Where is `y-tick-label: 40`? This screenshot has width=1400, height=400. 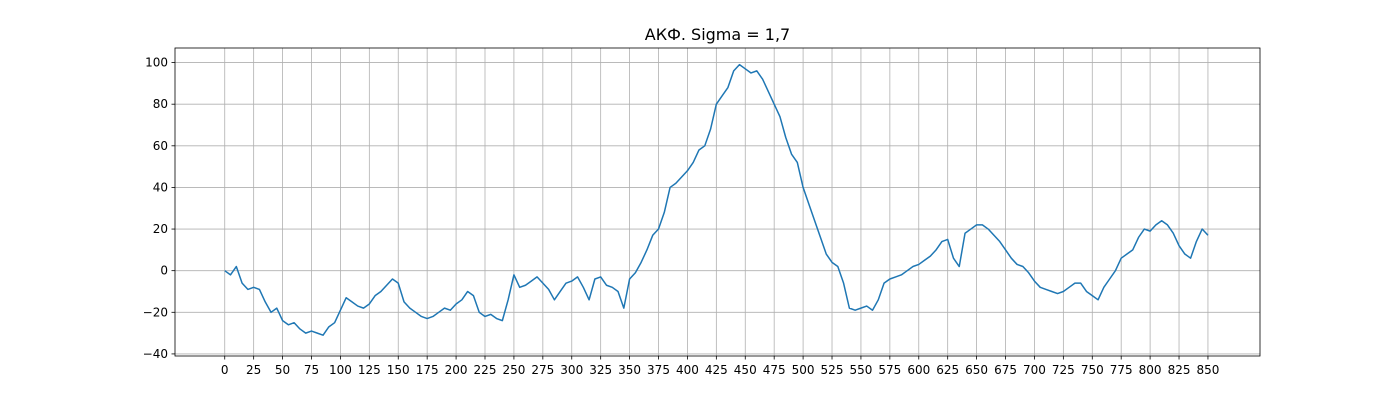
y-tick-label: 40 is located at coordinates (160, 187).